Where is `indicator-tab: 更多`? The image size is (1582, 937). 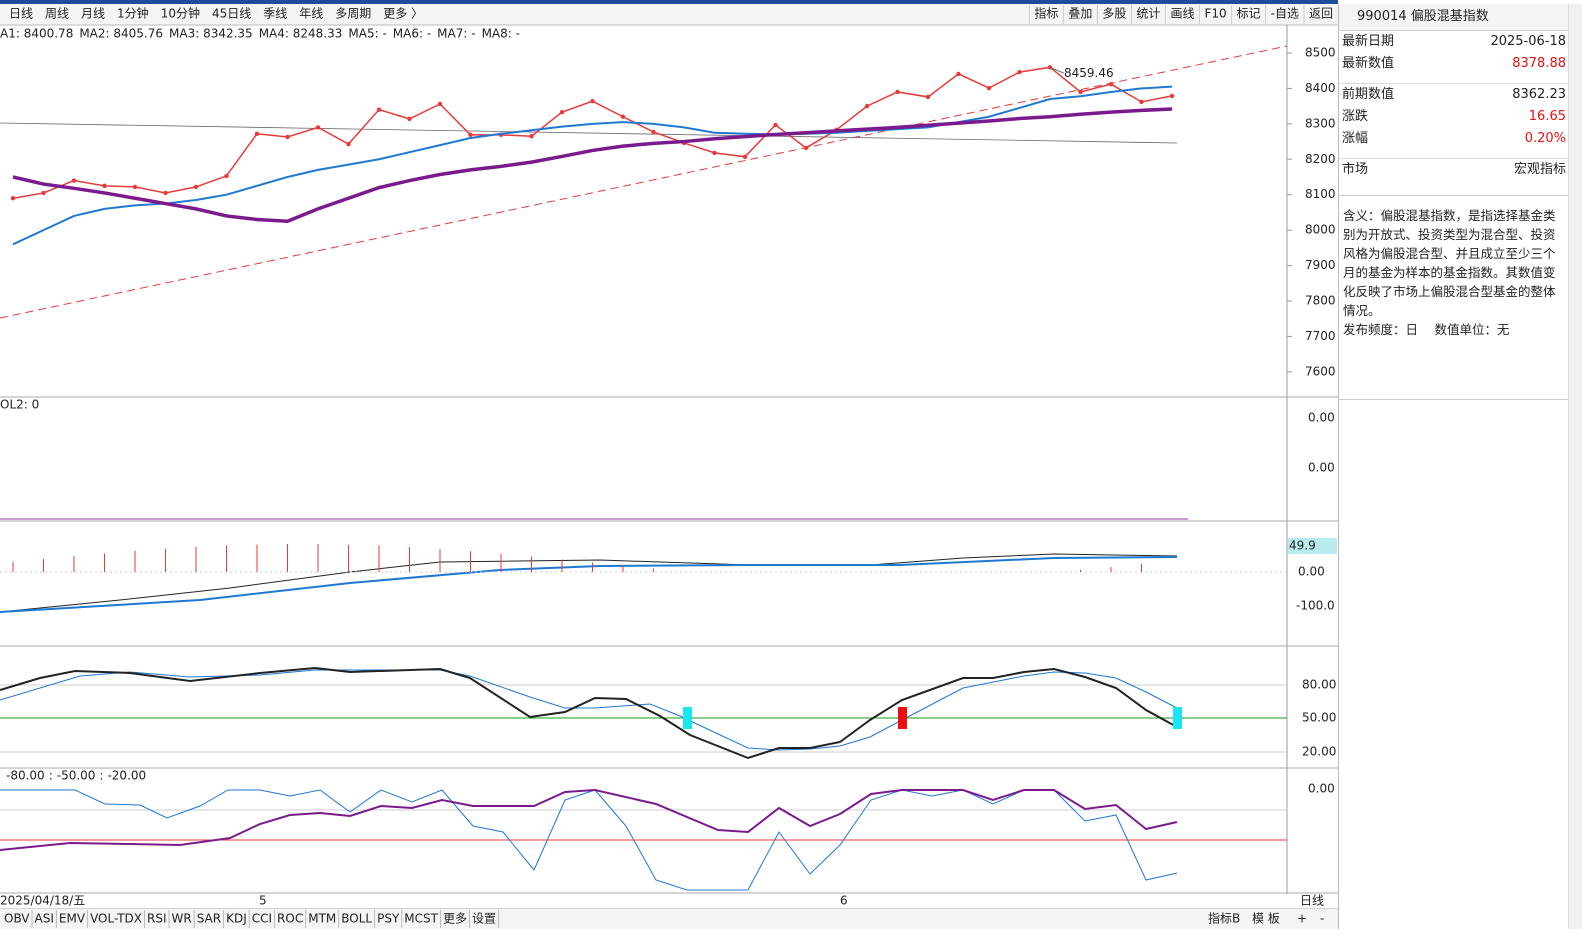
indicator-tab: 更多 is located at coordinates (455, 919).